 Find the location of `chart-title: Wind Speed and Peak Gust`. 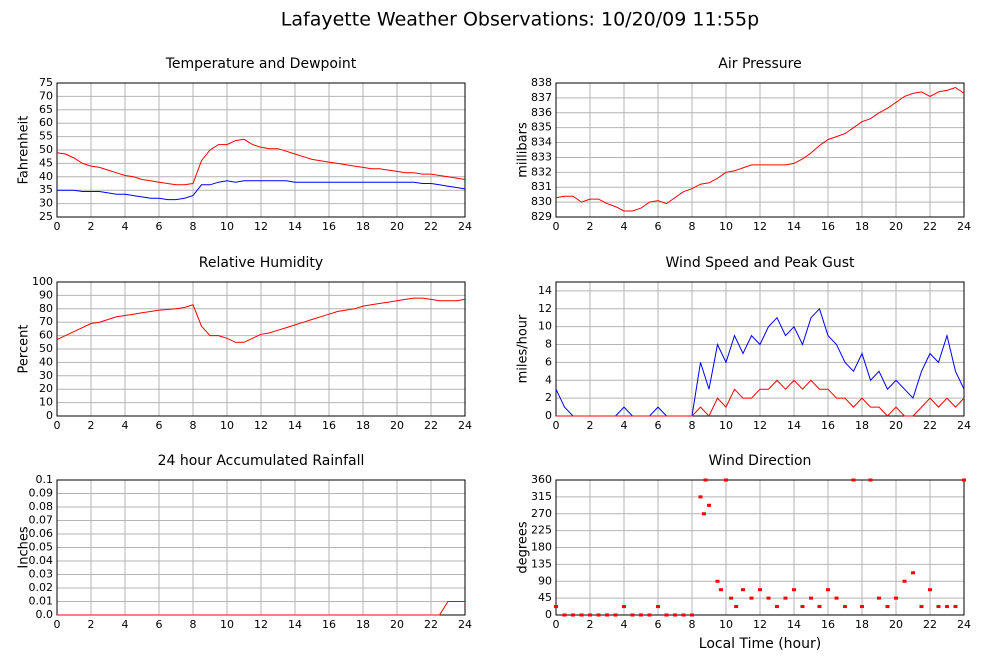

chart-title: Wind Speed and Peak Gust is located at coordinates (760, 263).